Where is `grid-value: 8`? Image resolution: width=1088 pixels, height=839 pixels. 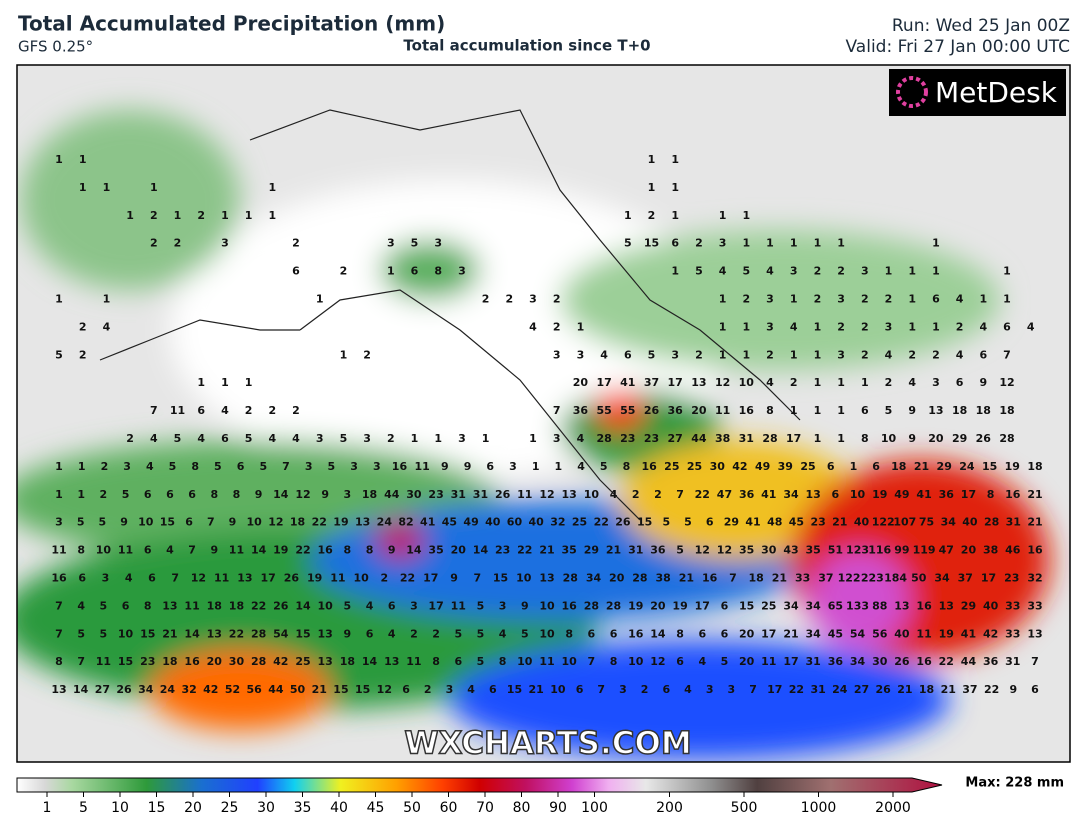 grid-value: 8 is located at coordinates (614, 661).